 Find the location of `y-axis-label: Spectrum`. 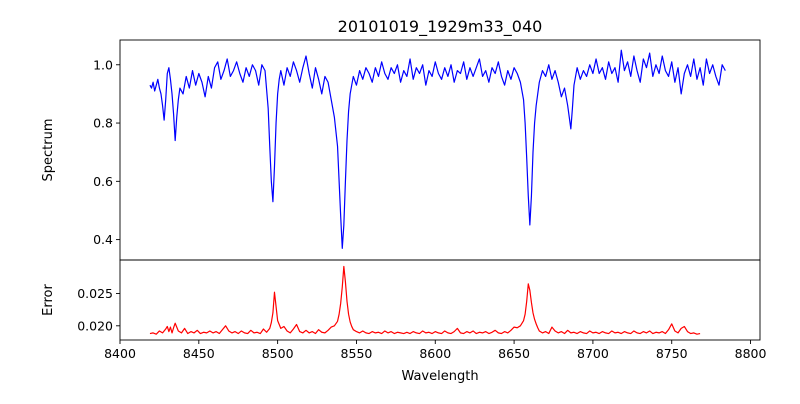

y-axis-label: Spectrum is located at coordinates (48, 150).